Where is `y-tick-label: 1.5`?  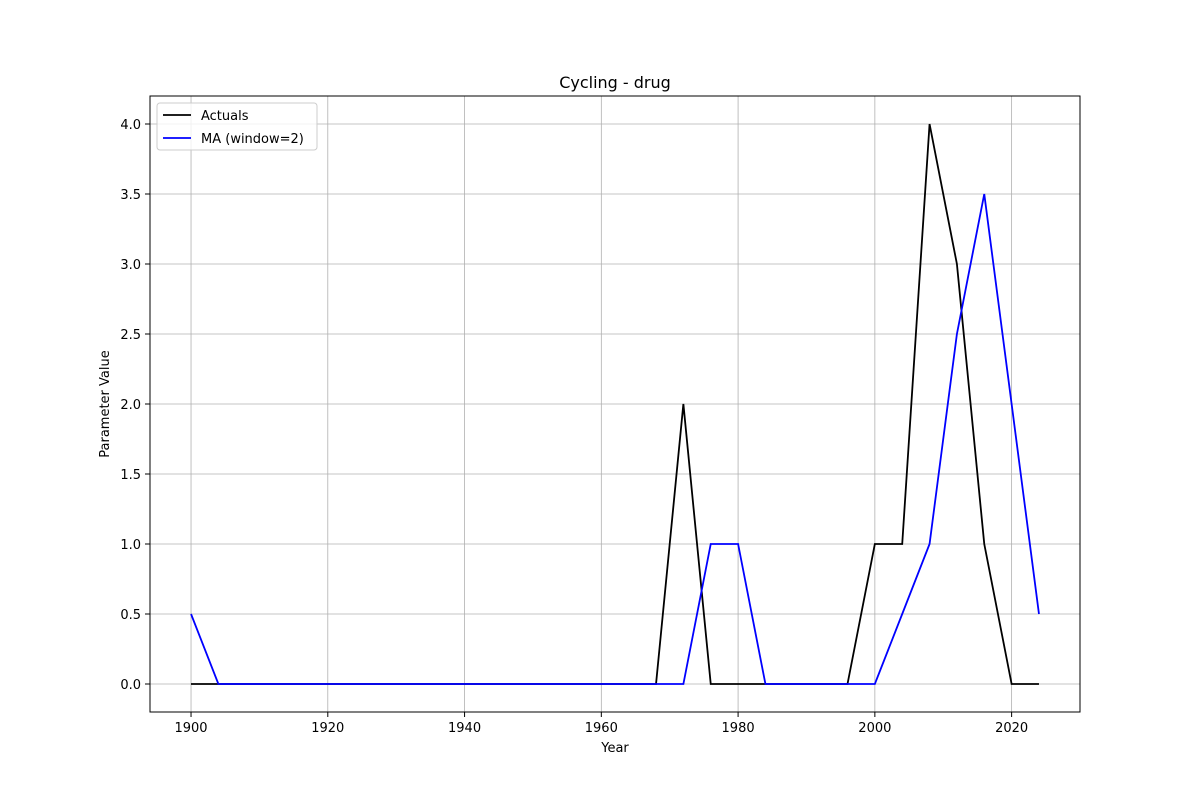
y-tick-label: 1.5 is located at coordinates (130, 475).